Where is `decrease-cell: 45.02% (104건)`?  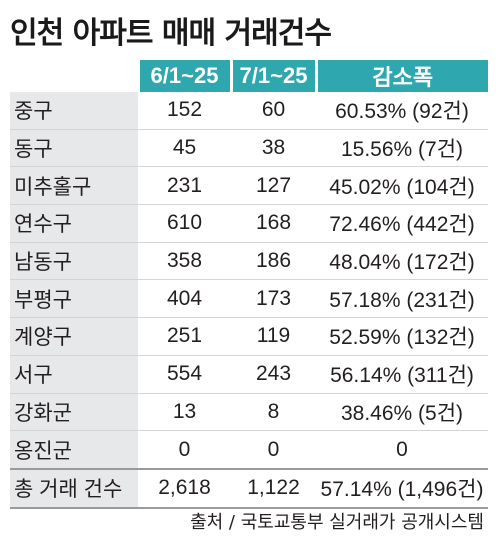 decrease-cell: 45.02% (104건) is located at coordinates (402, 186).